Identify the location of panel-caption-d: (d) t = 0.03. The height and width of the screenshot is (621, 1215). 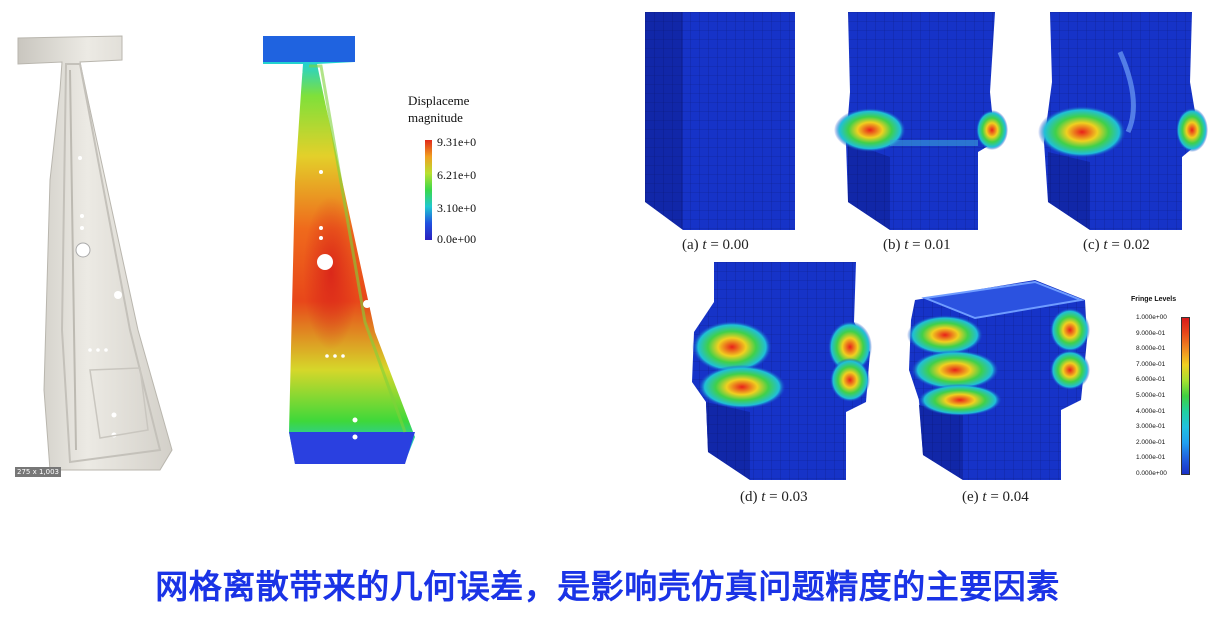
(774, 497).